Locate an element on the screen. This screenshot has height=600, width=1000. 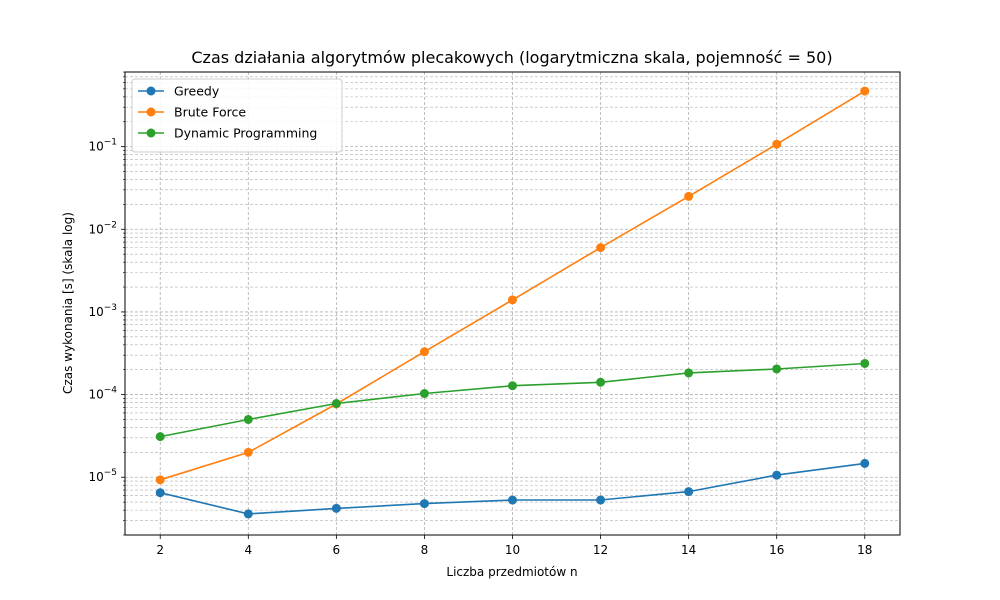
x-axis-label: Liczba przedmiotów n is located at coordinates (511, 572).